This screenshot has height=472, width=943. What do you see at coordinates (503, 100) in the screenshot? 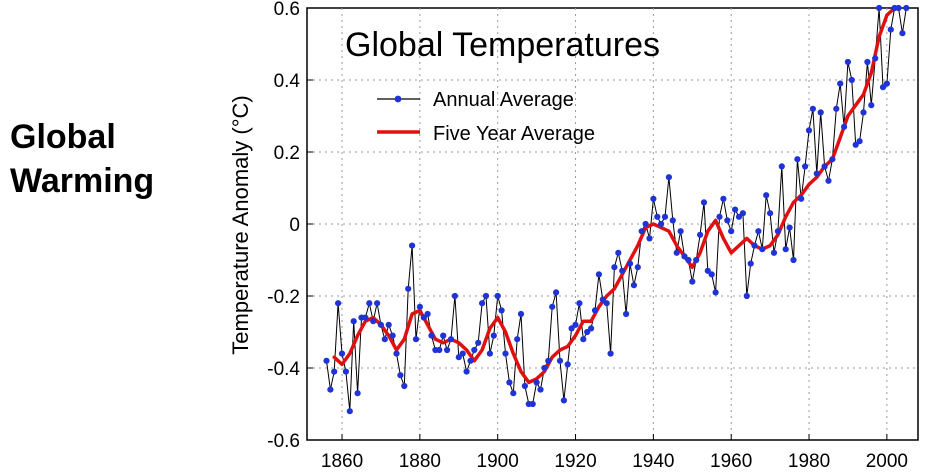
I see `legend-annual-label: Annual Average` at bounding box center [503, 100].